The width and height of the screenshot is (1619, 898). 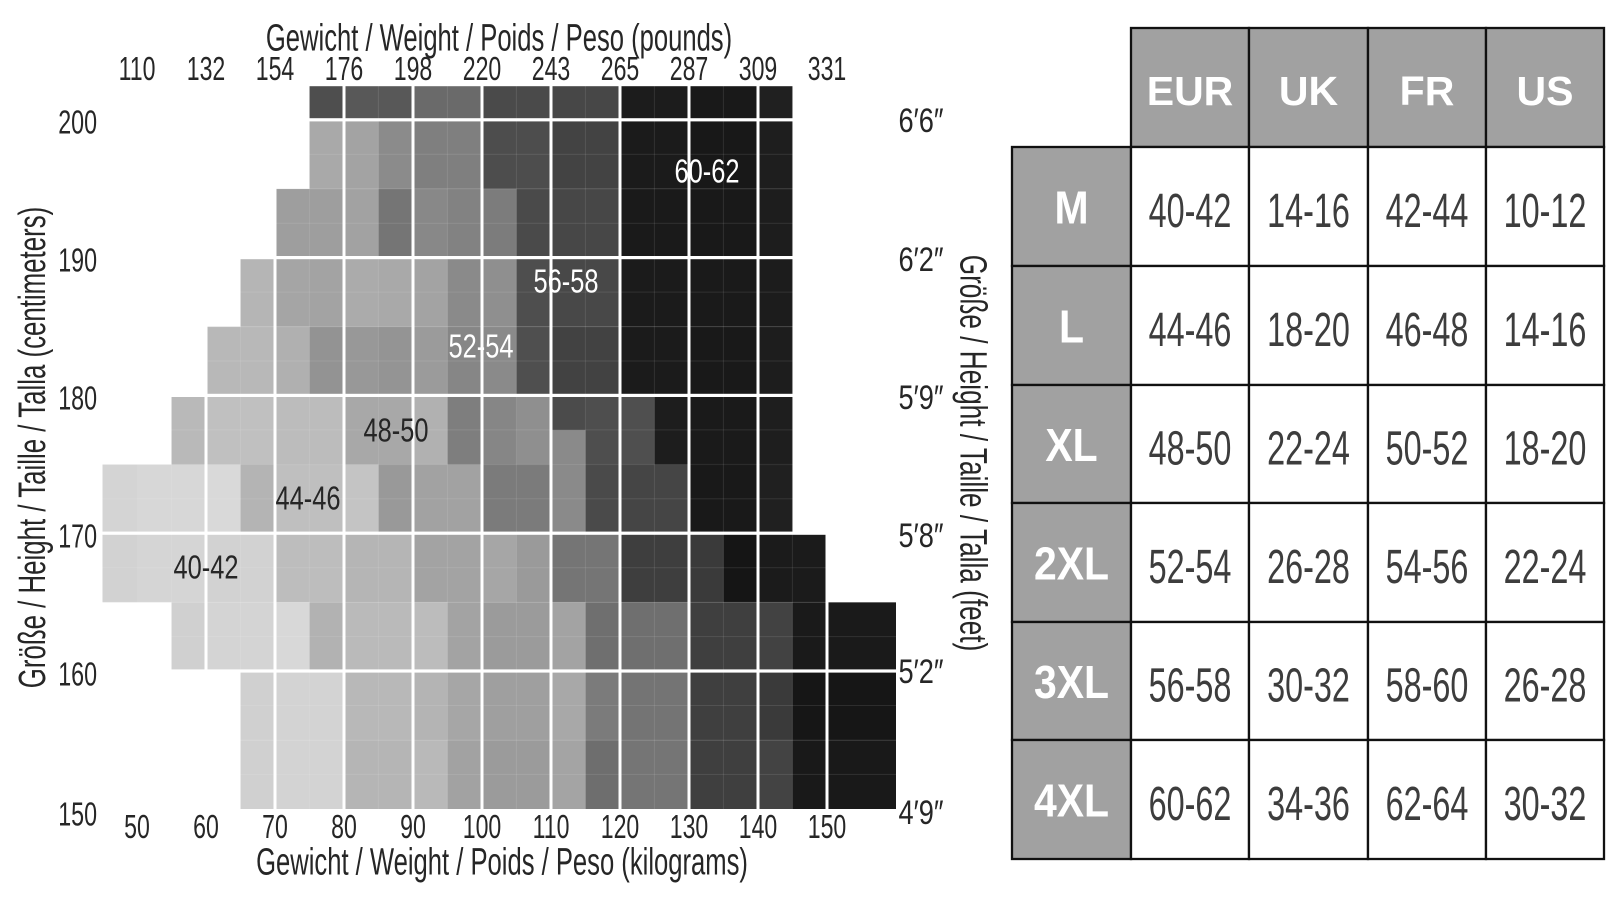 I want to click on svg-text: 6′6″, so click(x=921, y=120).